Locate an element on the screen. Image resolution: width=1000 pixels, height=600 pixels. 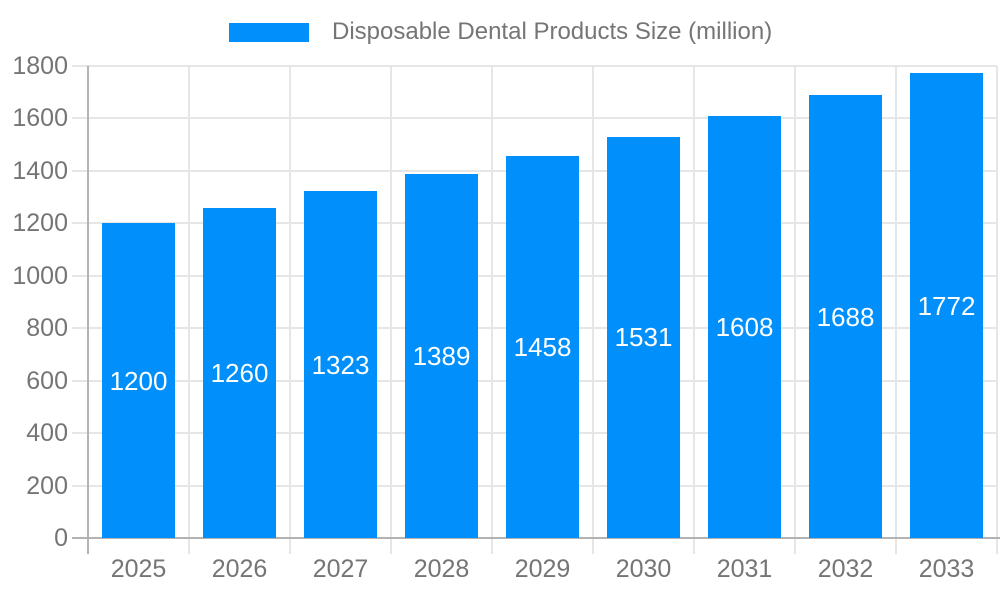
y-axis-tick-label: 600 is located at coordinates (47, 380).